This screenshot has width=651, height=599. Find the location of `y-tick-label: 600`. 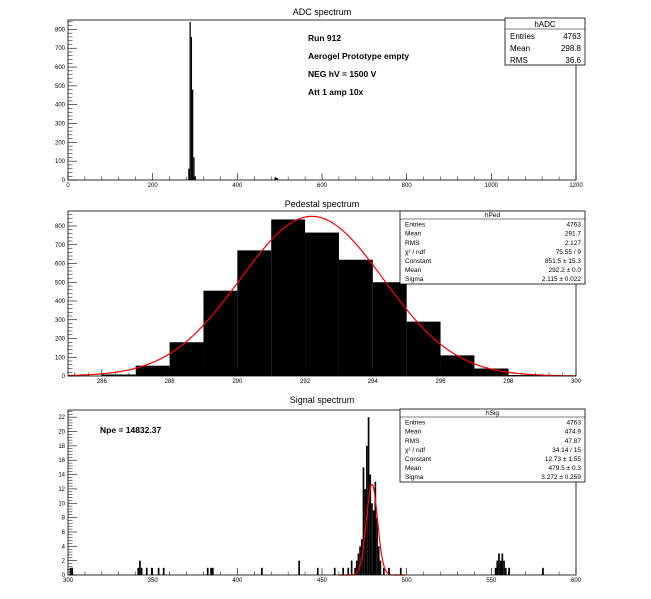

y-tick-label: 600 is located at coordinates (60, 265).